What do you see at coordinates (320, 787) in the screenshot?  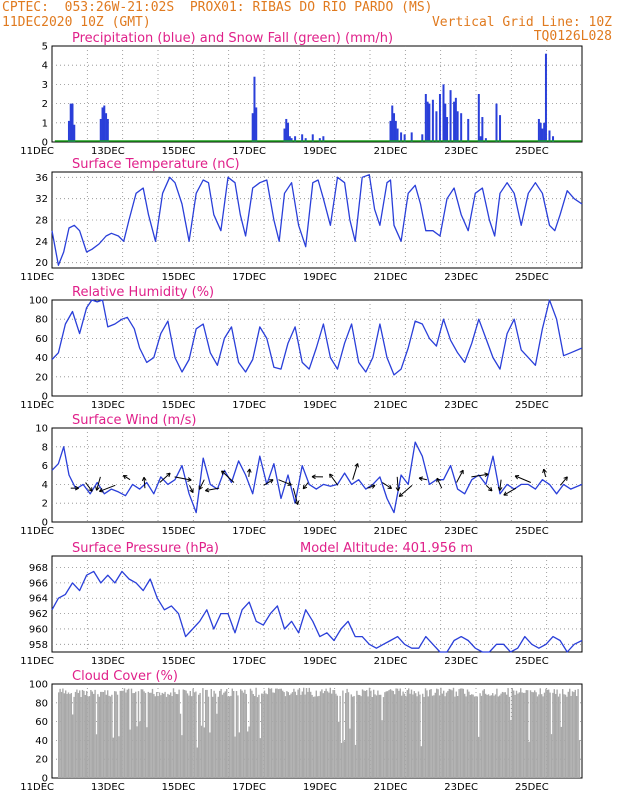 I see `x-tick-label: 19DEC` at bounding box center [320, 787].